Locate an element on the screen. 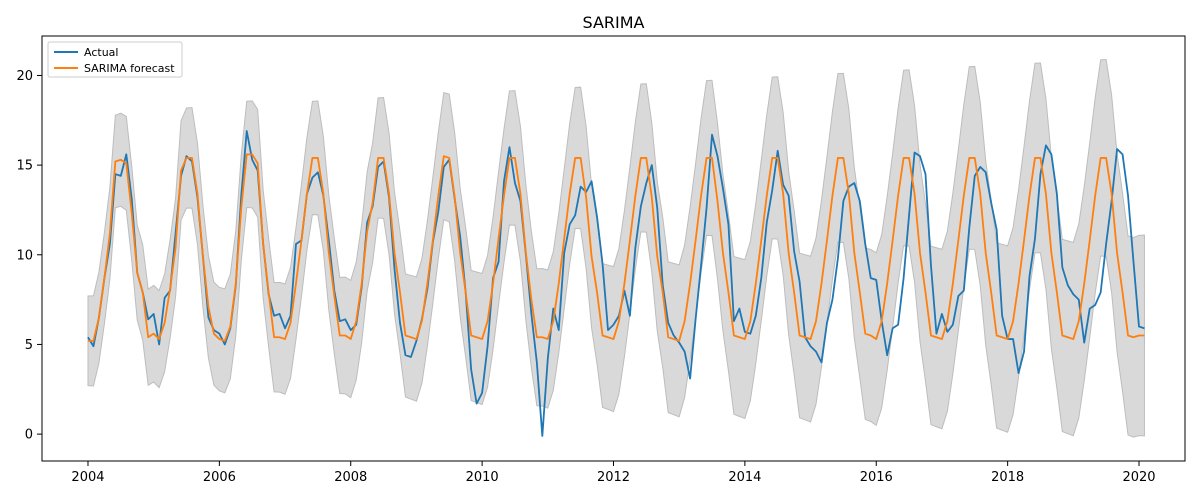  y-tick-label: 0 is located at coordinates (29, 435).